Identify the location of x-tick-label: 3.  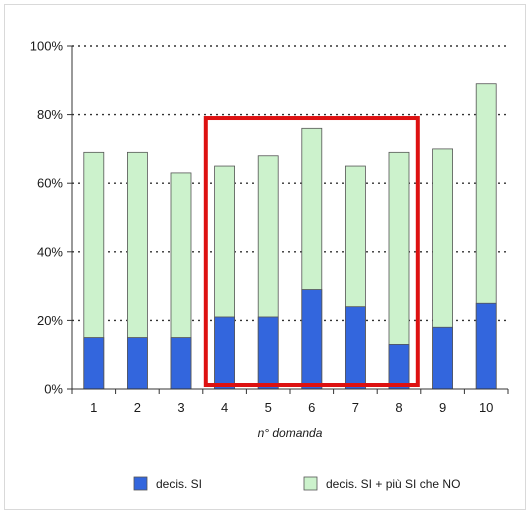
(180, 407).